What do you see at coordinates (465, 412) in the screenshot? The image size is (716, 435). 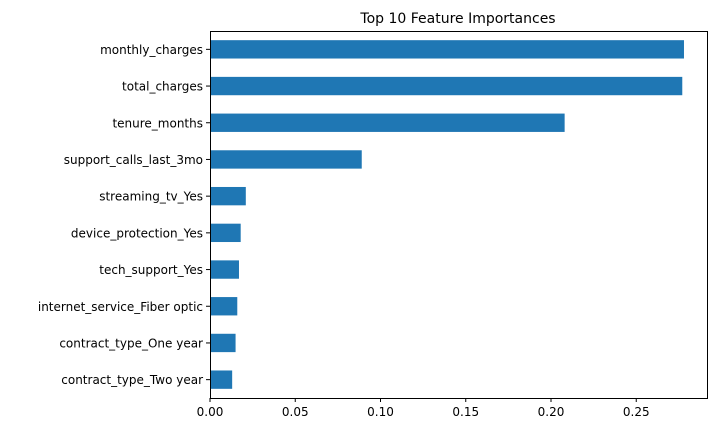 I see `x-tick-label: 0.15` at bounding box center [465, 412].